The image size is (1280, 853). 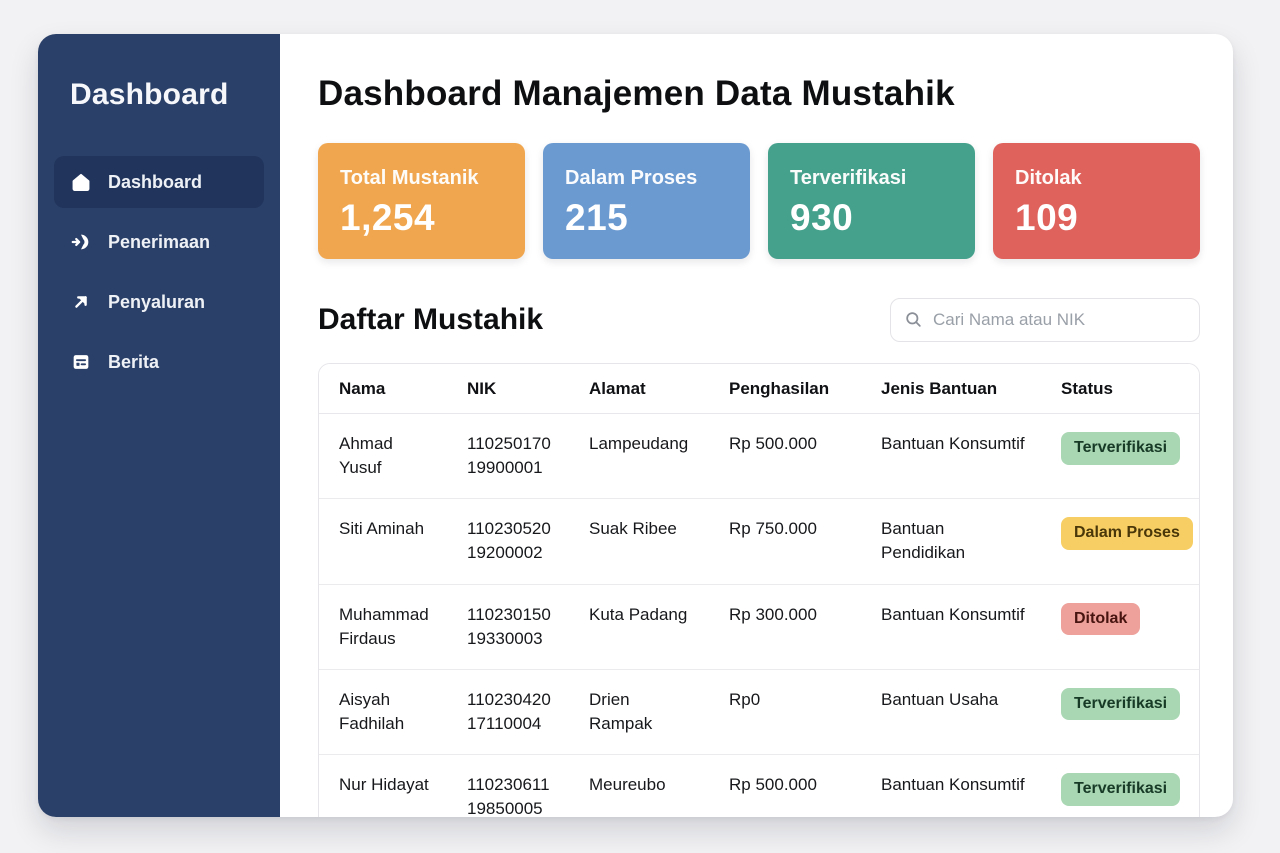 I want to click on cell-alamat: Meureubo, so click(x=627, y=784).